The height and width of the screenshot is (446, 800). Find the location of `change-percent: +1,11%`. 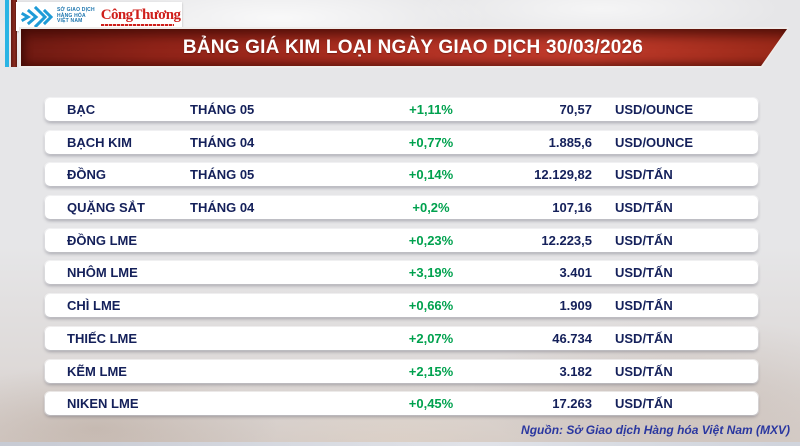

change-percent: +1,11% is located at coordinates (431, 109).